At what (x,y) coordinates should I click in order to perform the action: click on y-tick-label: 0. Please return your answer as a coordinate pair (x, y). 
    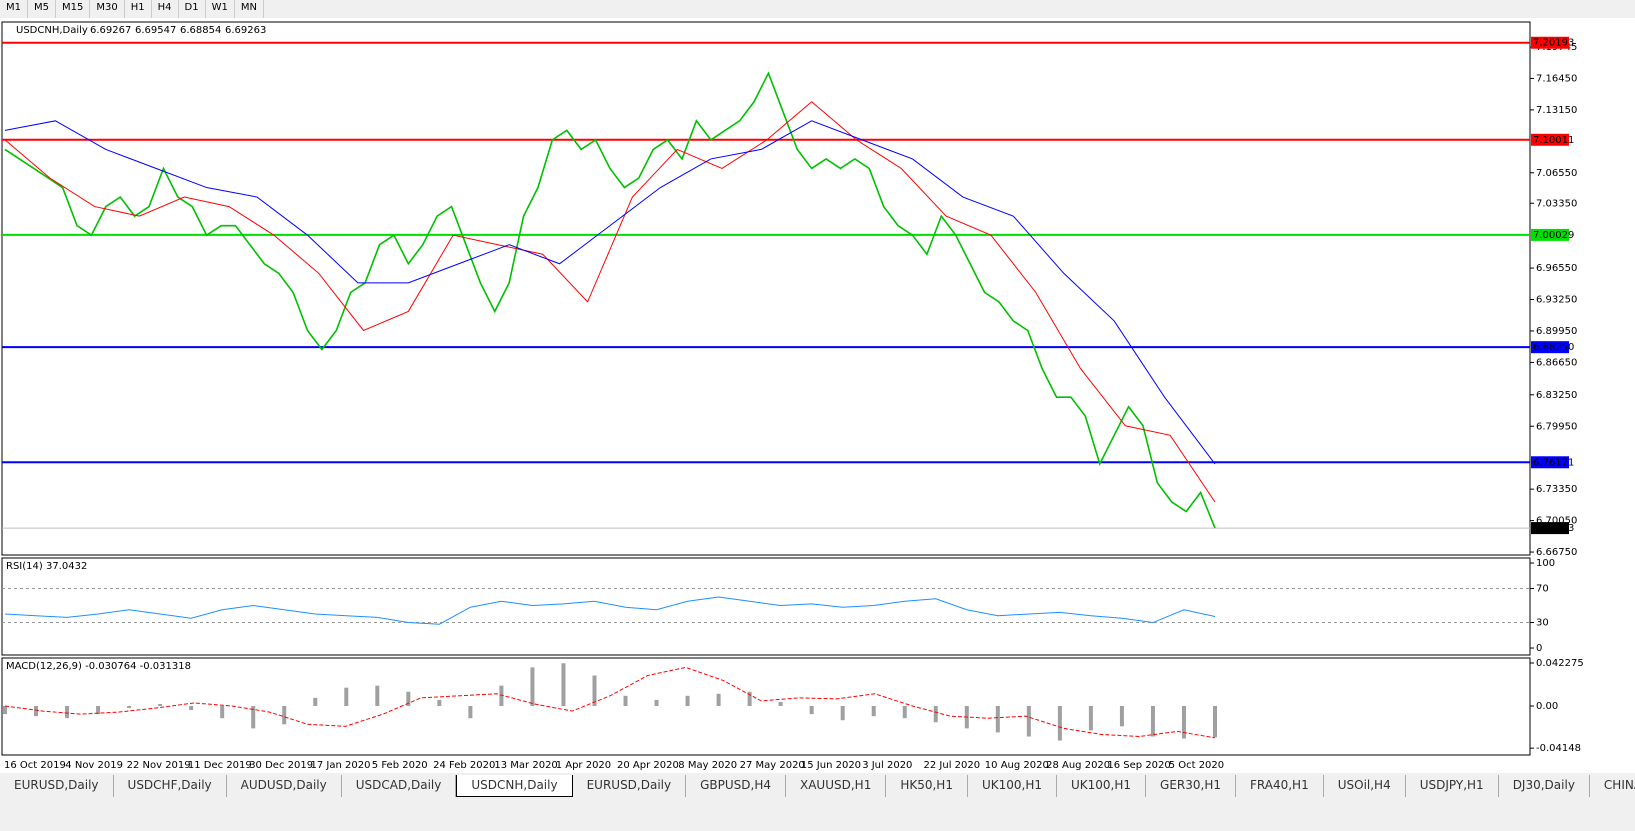
    Looking at the image, I should click on (1539, 648).